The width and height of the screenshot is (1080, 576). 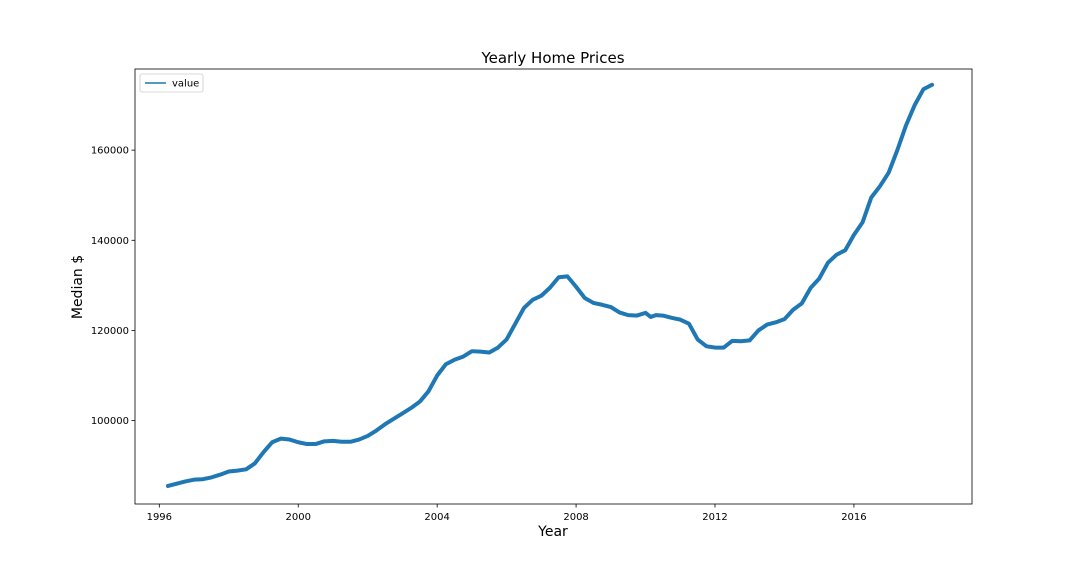 What do you see at coordinates (552, 532) in the screenshot?
I see `x-axis-label: Year` at bounding box center [552, 532].